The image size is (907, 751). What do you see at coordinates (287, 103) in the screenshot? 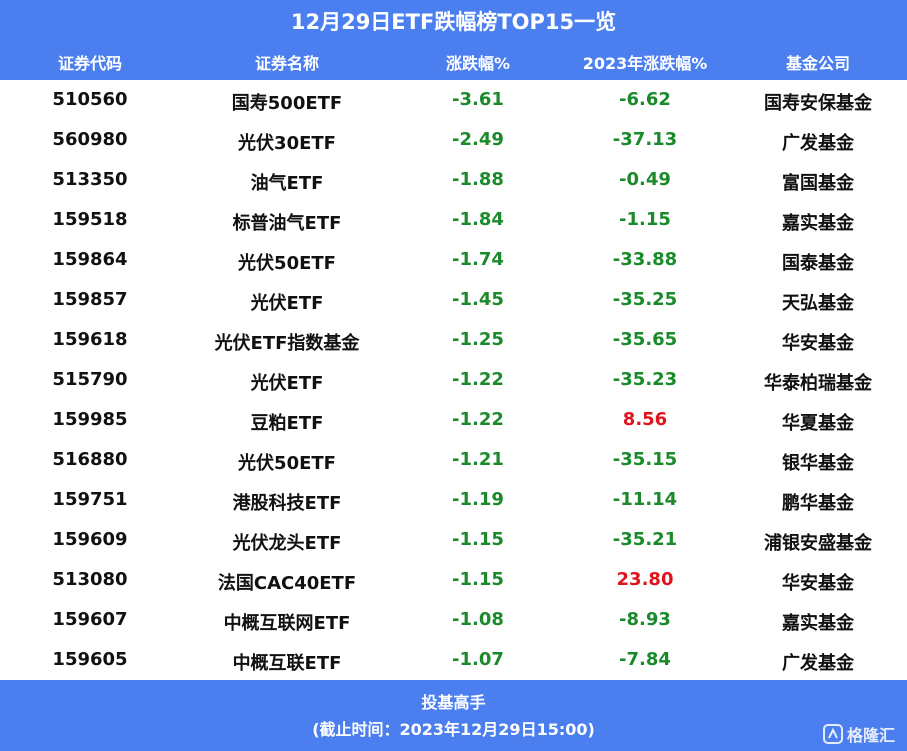
I see `table-cell: 国寿500ETF` at bounding box center [287, 103].